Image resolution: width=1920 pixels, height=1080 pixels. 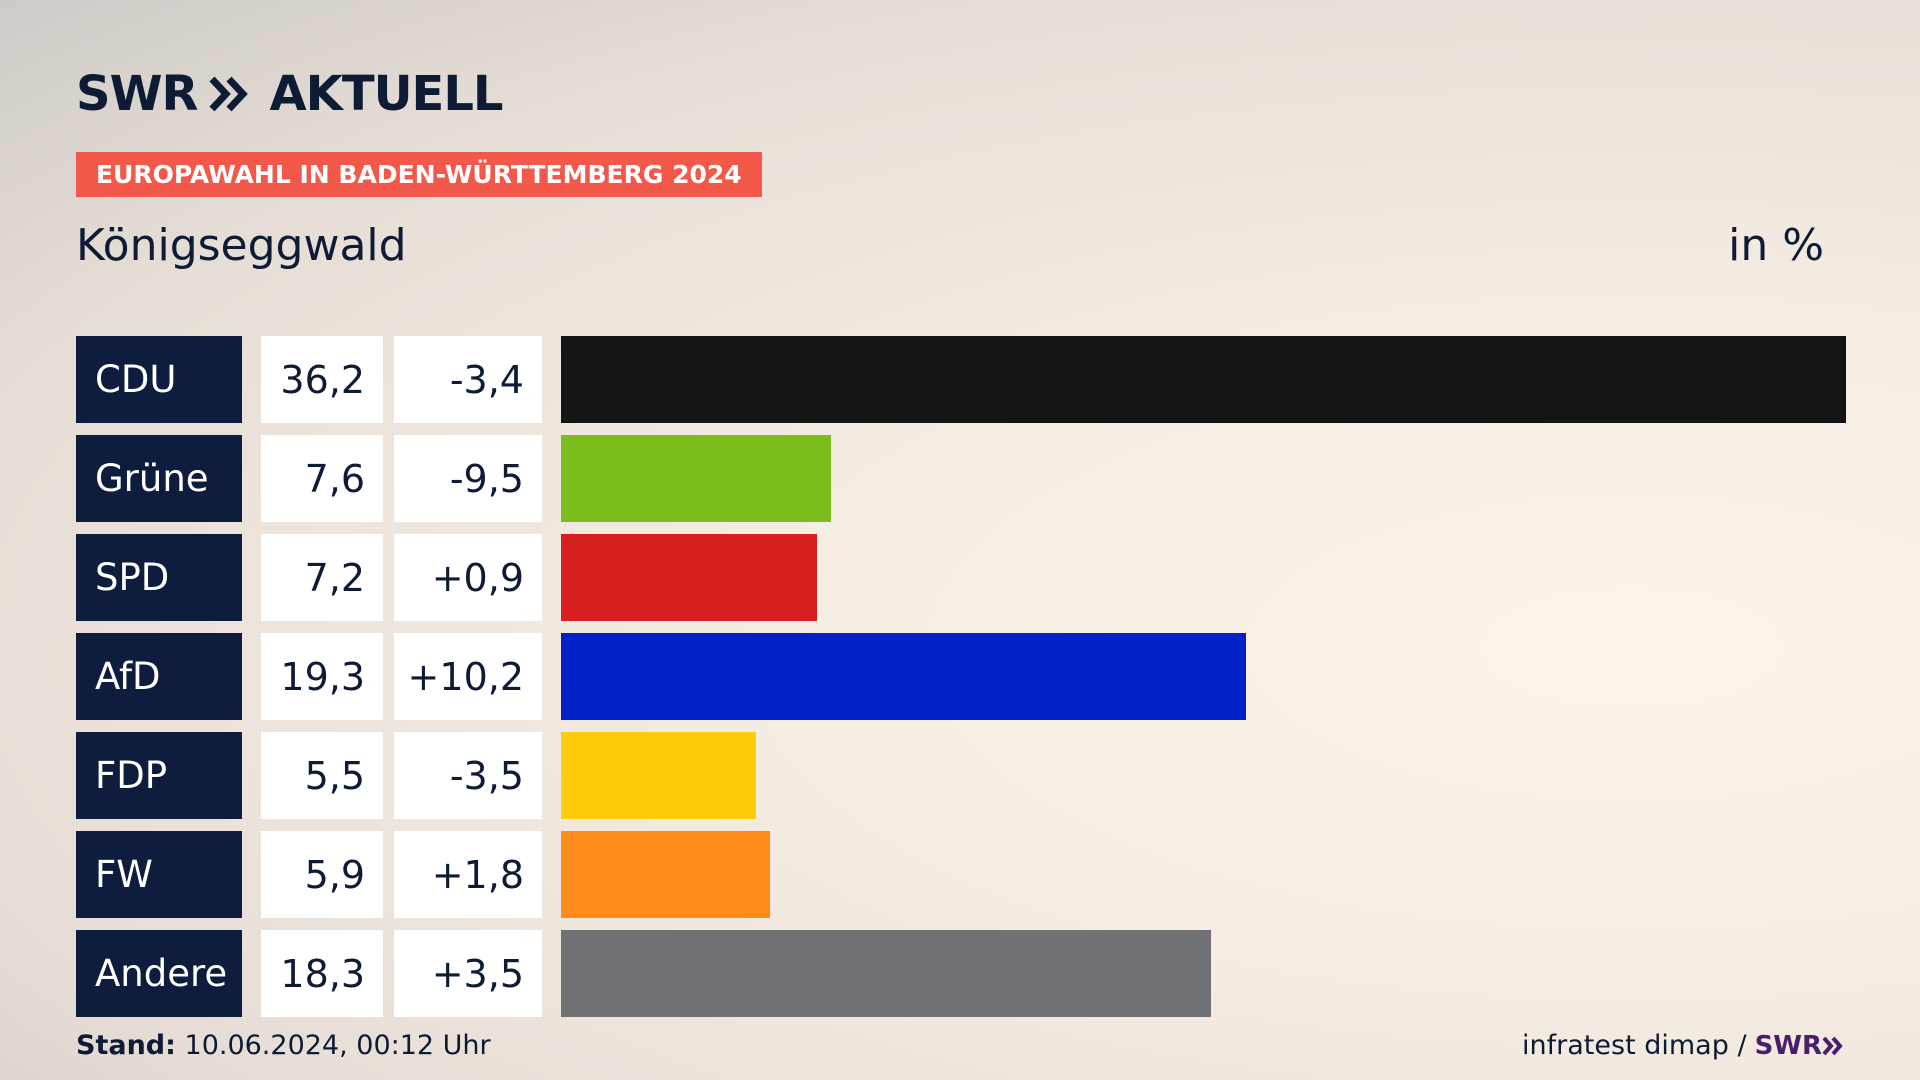 What do you see at coordinates (322, 577) in the screenshot?
I see `vote-share-value: 7,2` at bounding box center [322, 577].